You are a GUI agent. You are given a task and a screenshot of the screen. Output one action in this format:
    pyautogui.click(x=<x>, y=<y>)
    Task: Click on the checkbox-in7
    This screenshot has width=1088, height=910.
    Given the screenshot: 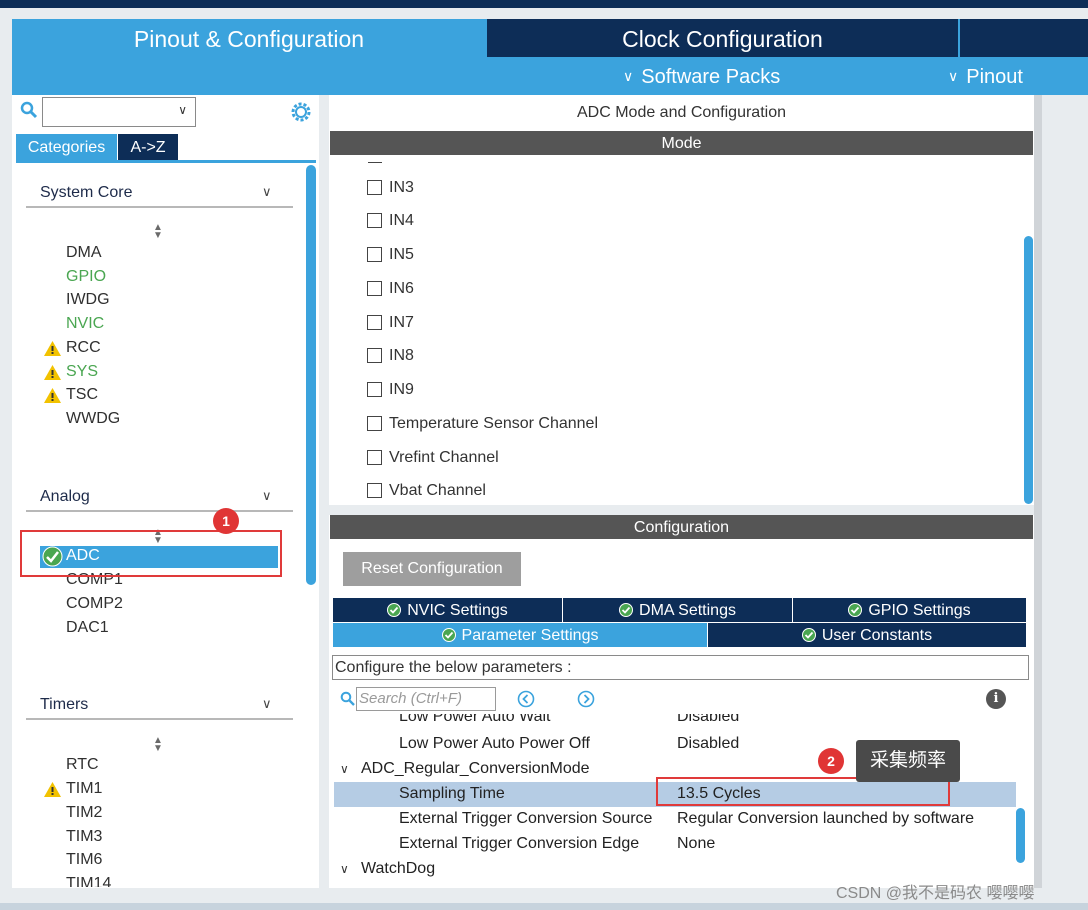 What is the action you would take?
    pyautogui.click(x=374, y=322)
    